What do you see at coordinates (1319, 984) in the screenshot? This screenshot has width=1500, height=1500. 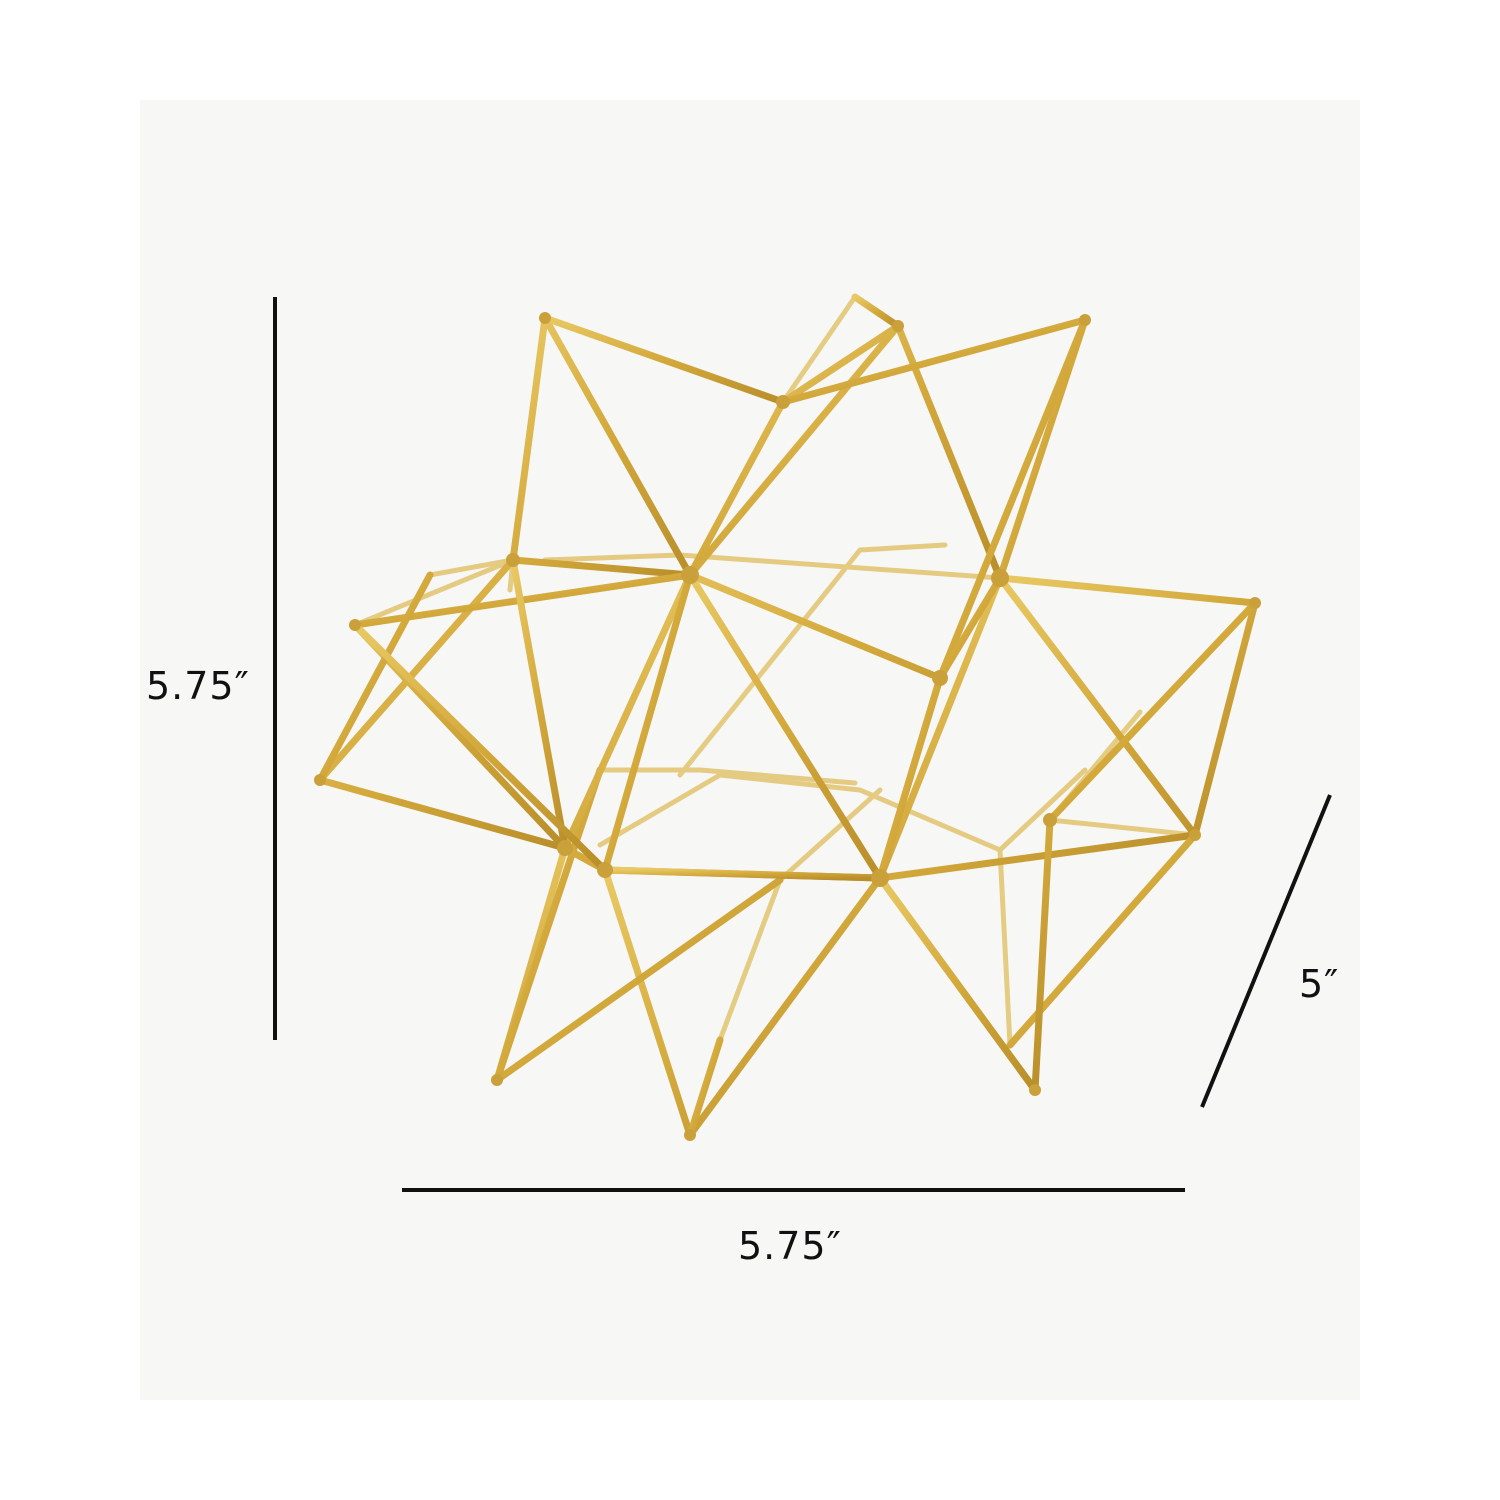 I see `depth-dimension-label: 5″` at bounding box center [1319, 984].